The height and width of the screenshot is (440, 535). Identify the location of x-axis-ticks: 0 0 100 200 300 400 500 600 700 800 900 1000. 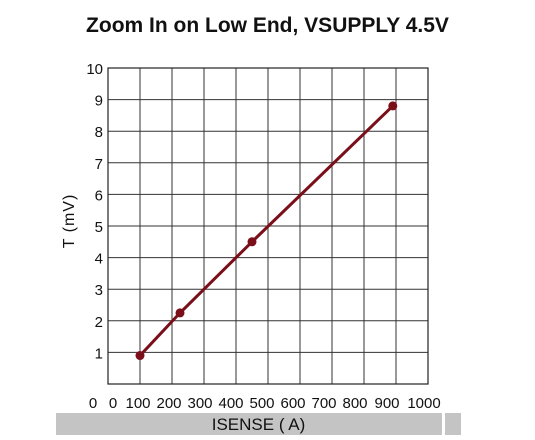
(265, 403).